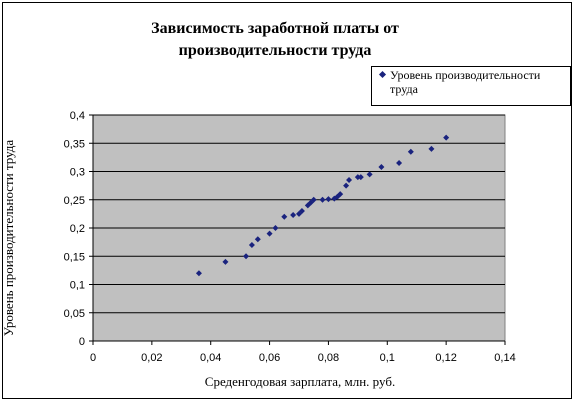 This screenshot has width=576, height=403. What do you see at coordinates (93, 358) in the screenshot?
I see `x-tick-label: 0` at bounding box center [93, 358].